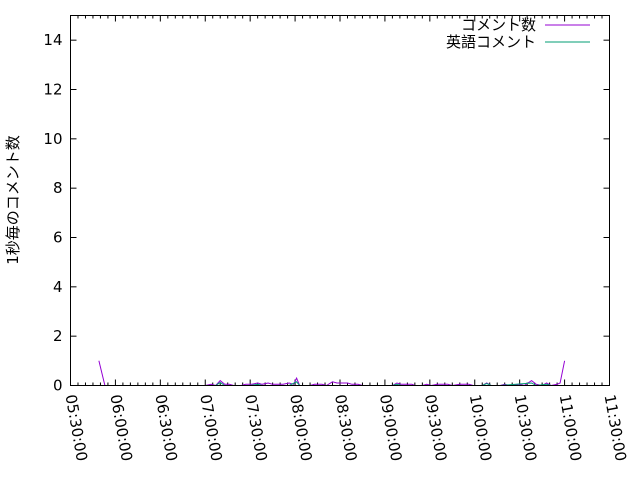 The height and width of the screenshot is (480, 640). I want to click on x-tick-label: 10:00:00, so click(480, 427).